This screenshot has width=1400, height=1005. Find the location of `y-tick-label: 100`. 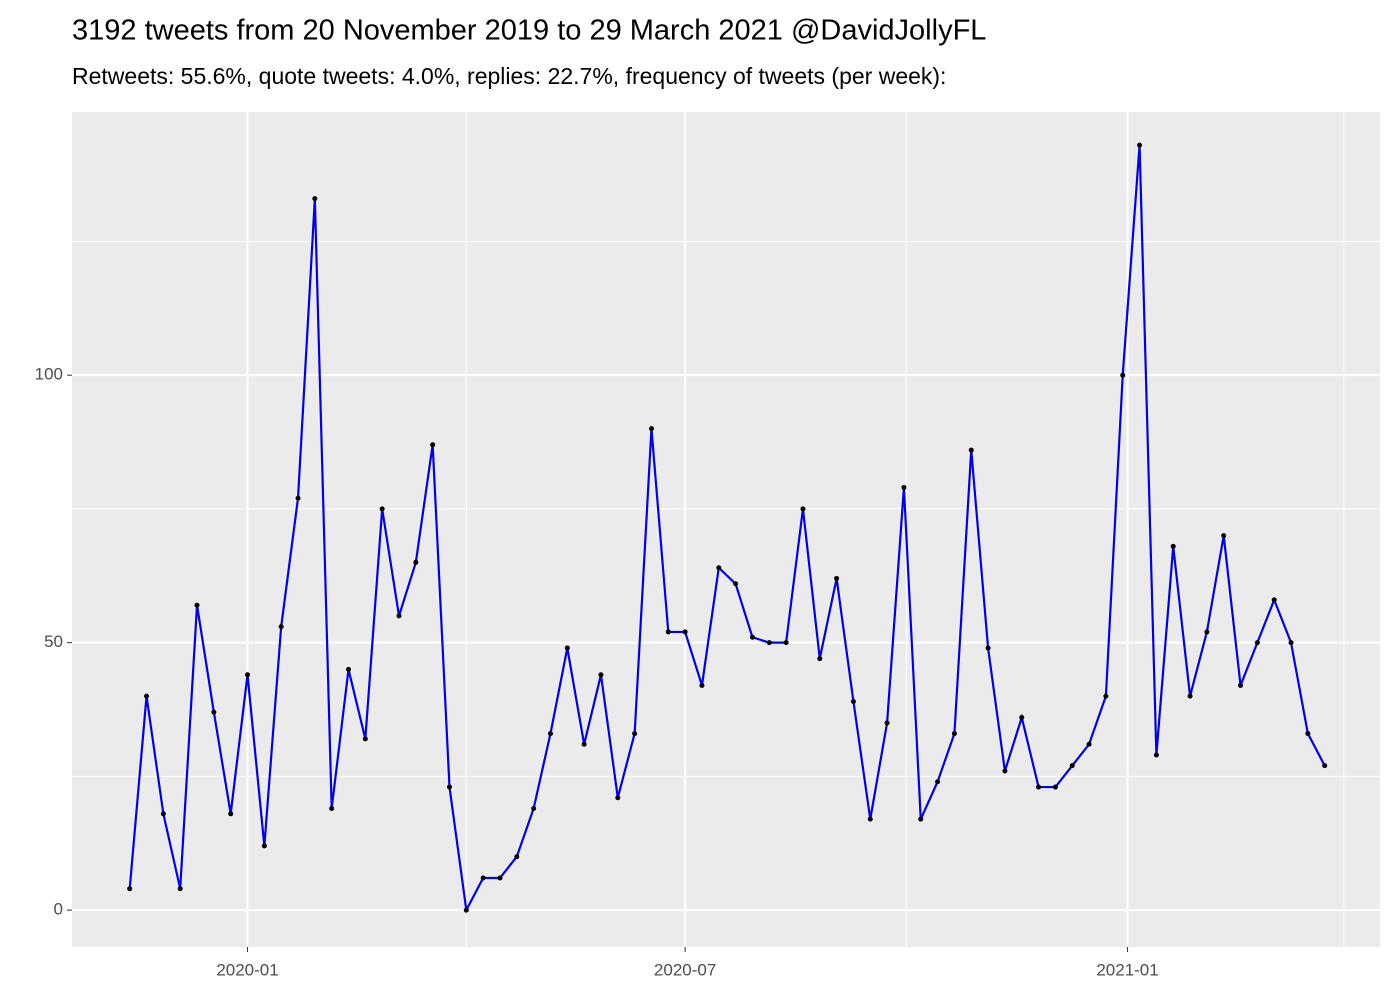

y-tick-label: 100 is located at coordinates (49, 374).